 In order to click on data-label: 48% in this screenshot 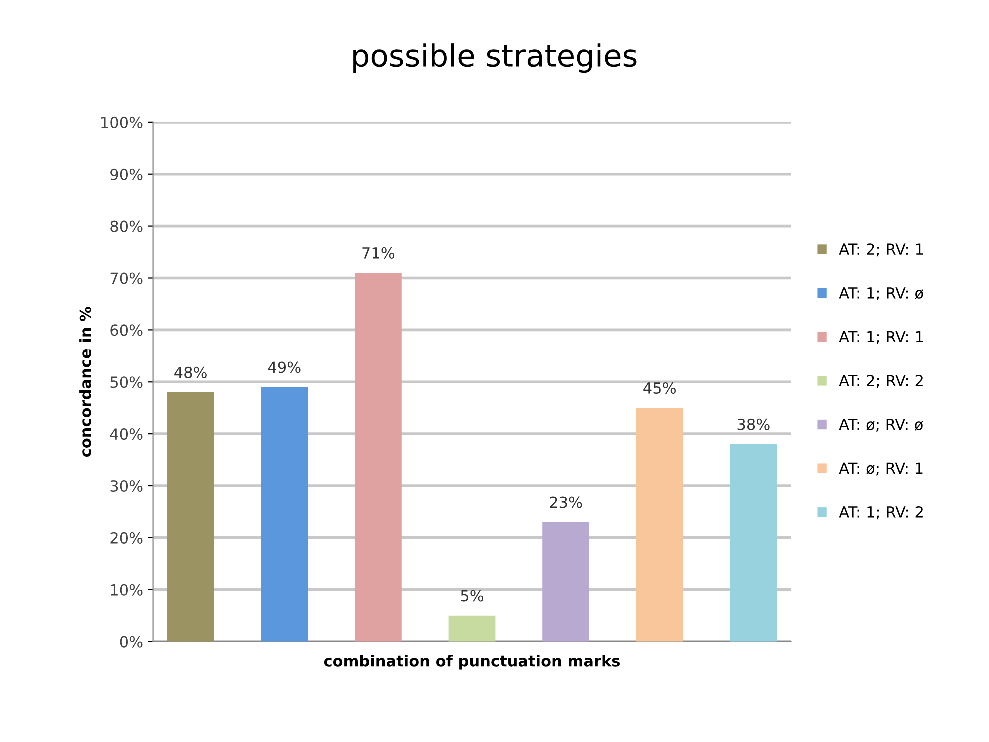, I will do `click(190, 372)`.